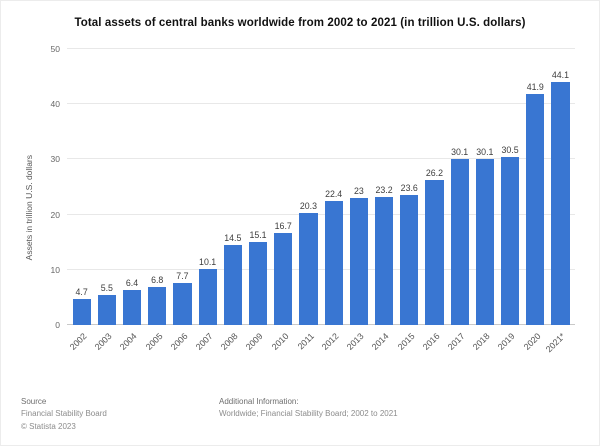  I want to click on x-tick-label: 2004, so click(129, 341).